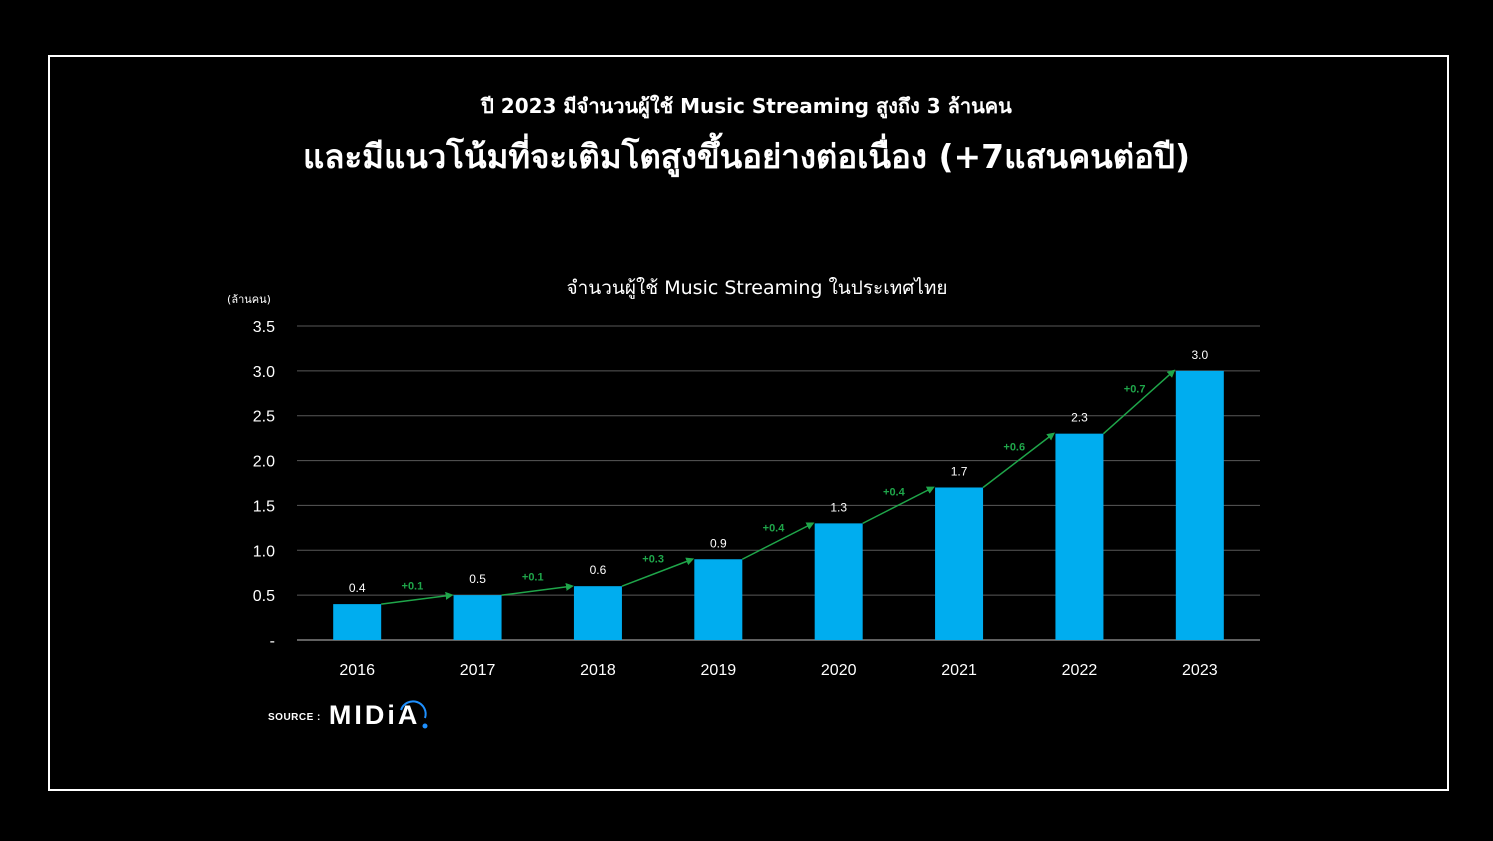 The height and width of the screenshot is (841, 1493). What do you see at coordinates (598, 670) in the screenshot?
I see `x-tick-label: 2018` at bounding box center [598, 670].